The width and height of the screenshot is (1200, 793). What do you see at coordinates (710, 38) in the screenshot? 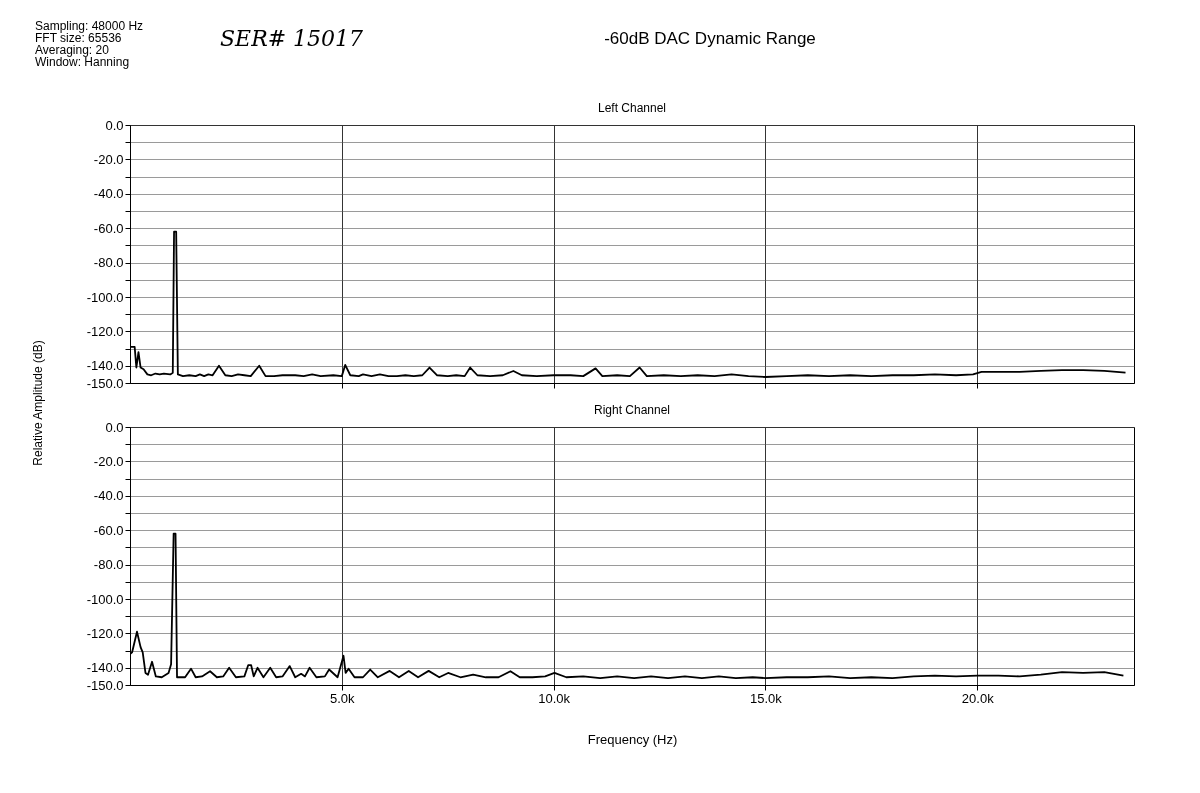
I see `text: -60dB DAC Dynamic Range` at bounding box center [710, 38].